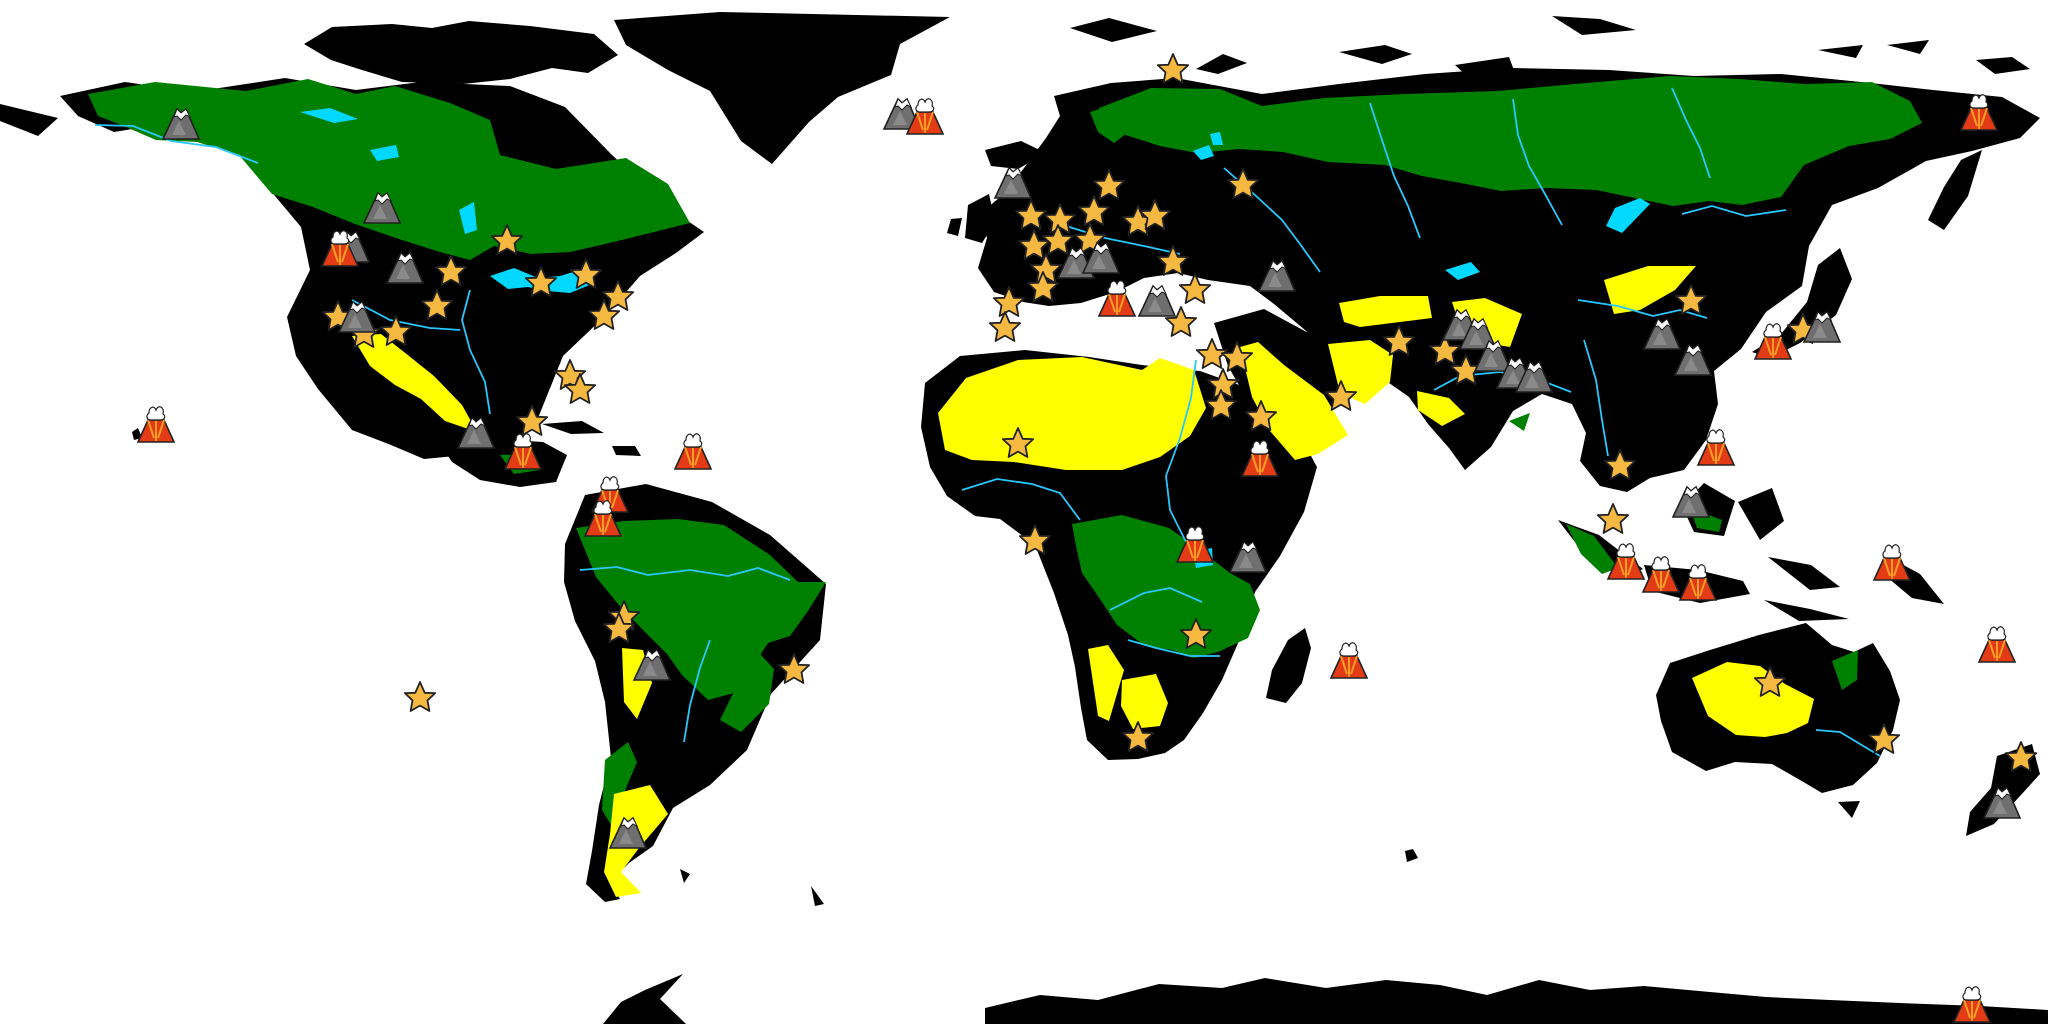 This screenshot has height=1024, width=2048. Describe the element at coordinates (747, 693) in the screenshot. I see `atlantic-forest` at that location.